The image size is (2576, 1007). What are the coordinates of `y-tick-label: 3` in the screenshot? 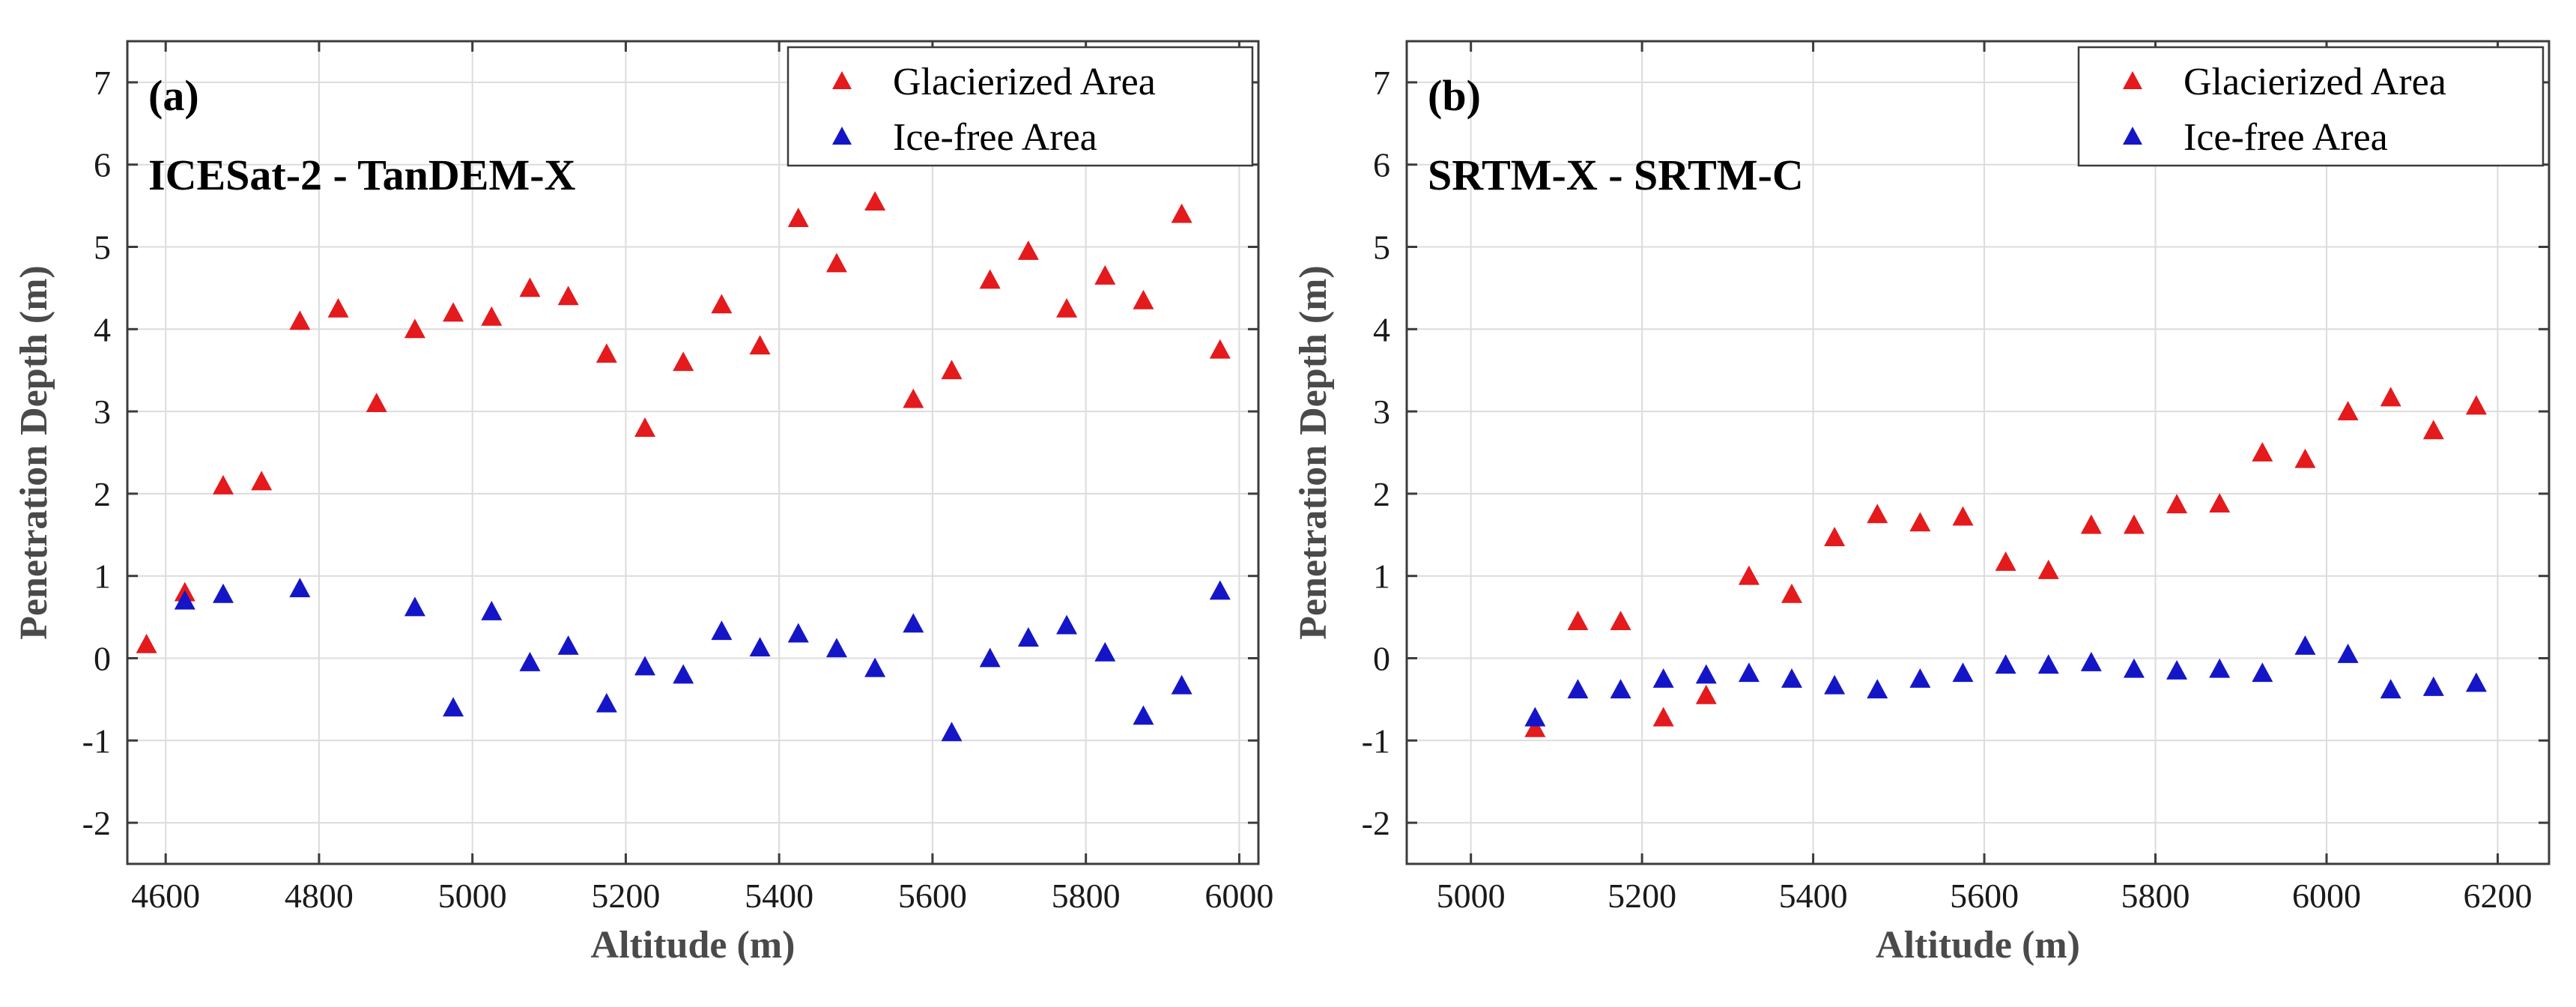 It's located at (102, 412).